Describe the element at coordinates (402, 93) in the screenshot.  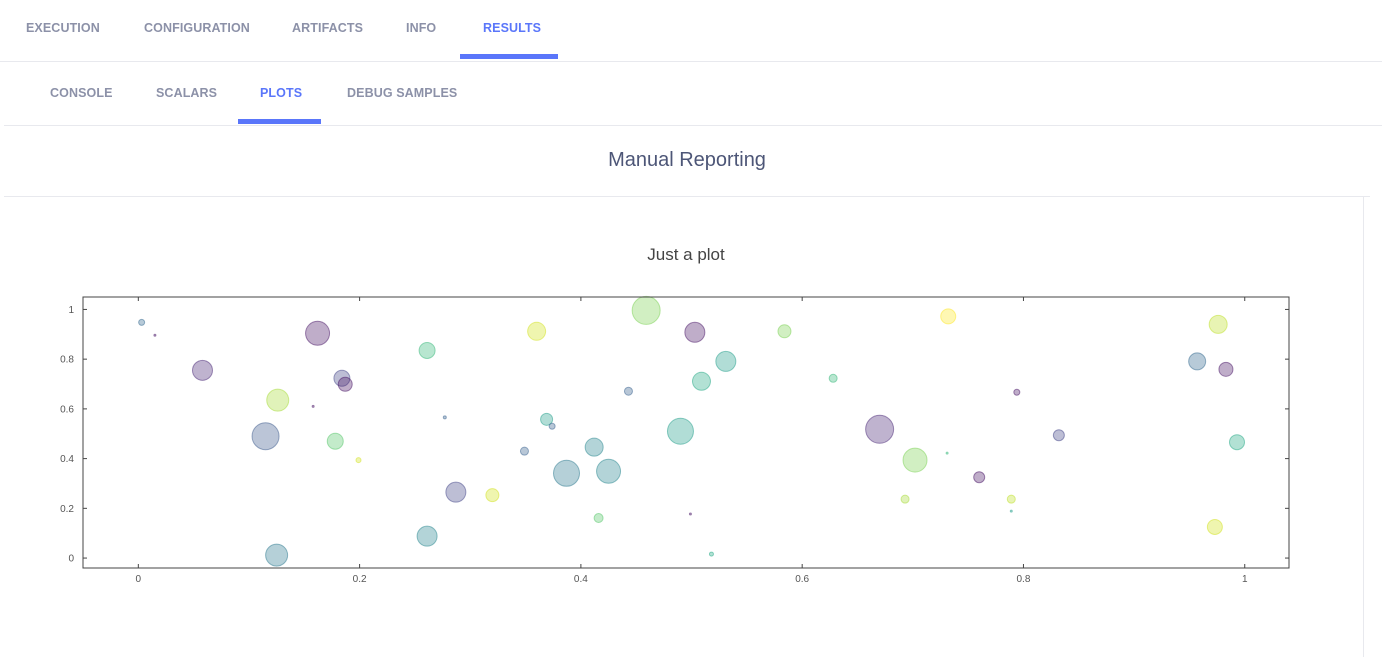
I see `tab-debug-samples: DEBUG SAMPLES` at that location.